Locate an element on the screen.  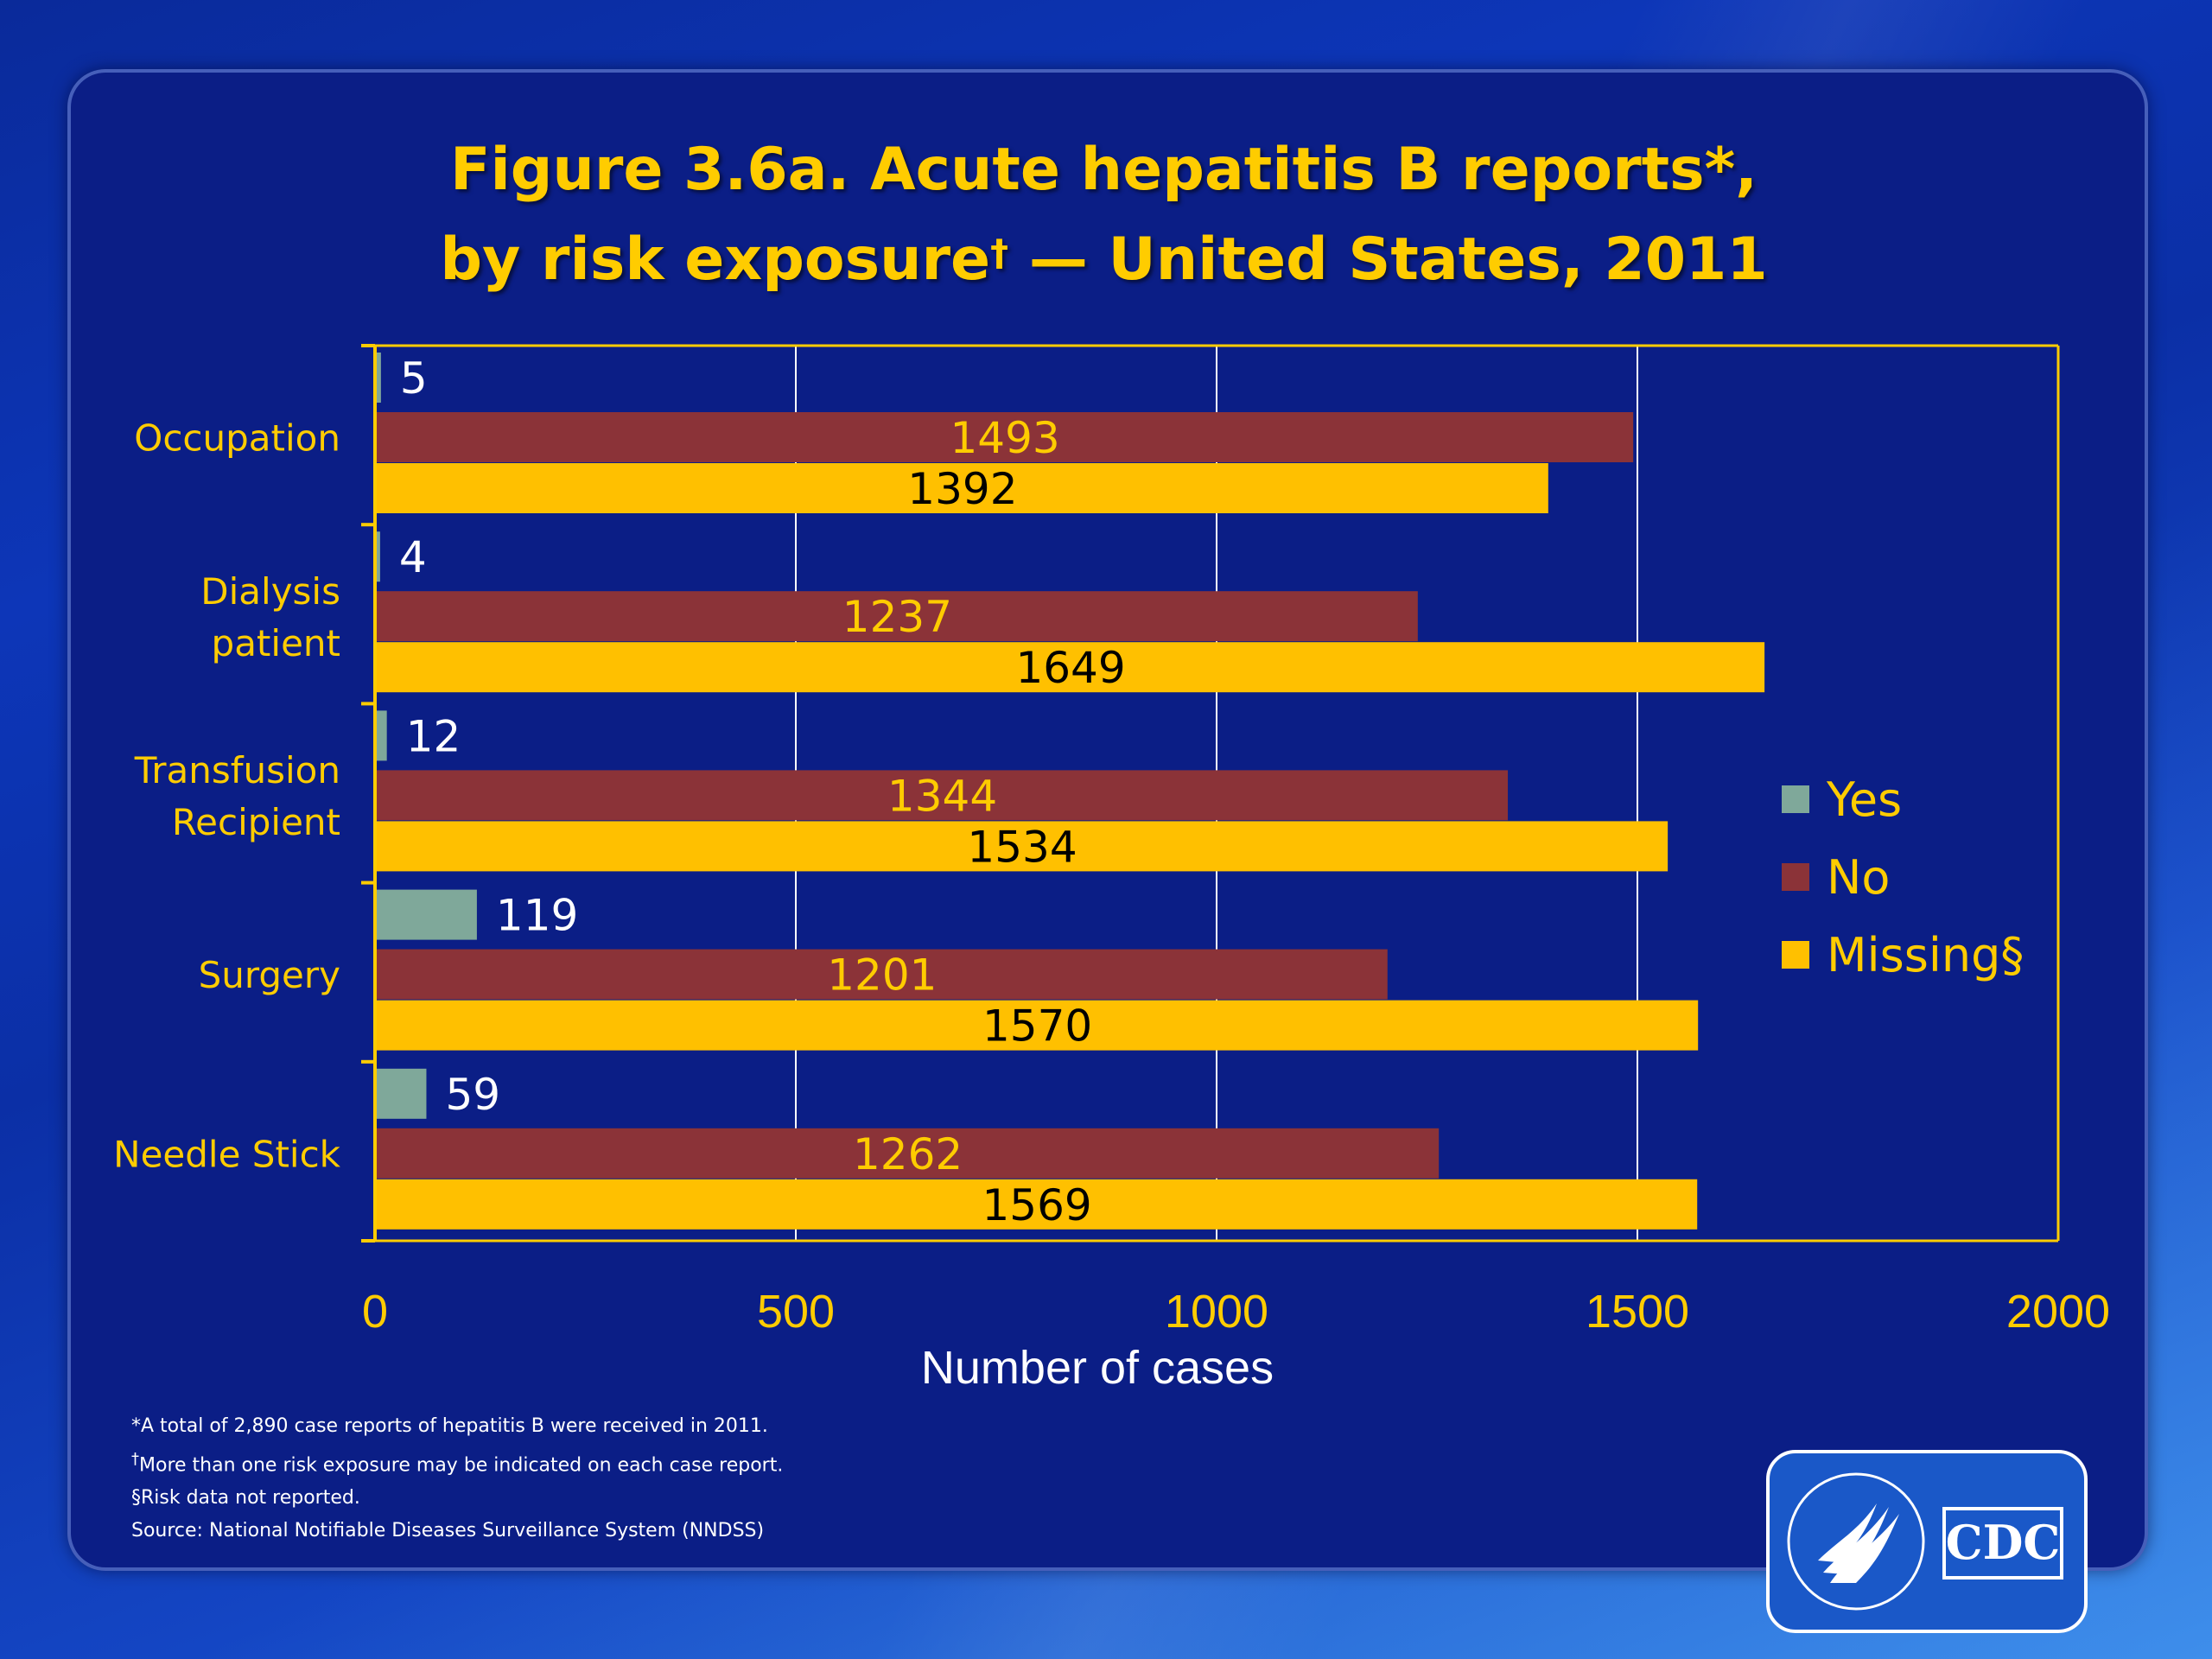
legend-swatch-missing is located at coordinates (1795, 955).